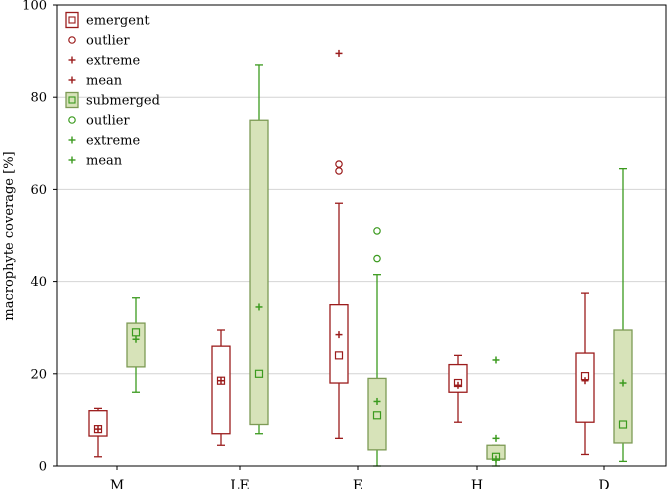 Image resolution: width=669 pixels, height=489 pixels. Describe the element at coordinates (9, 235) in the screenshot. I see `y-axis-title: macrophyte coverage [%]` at that location.